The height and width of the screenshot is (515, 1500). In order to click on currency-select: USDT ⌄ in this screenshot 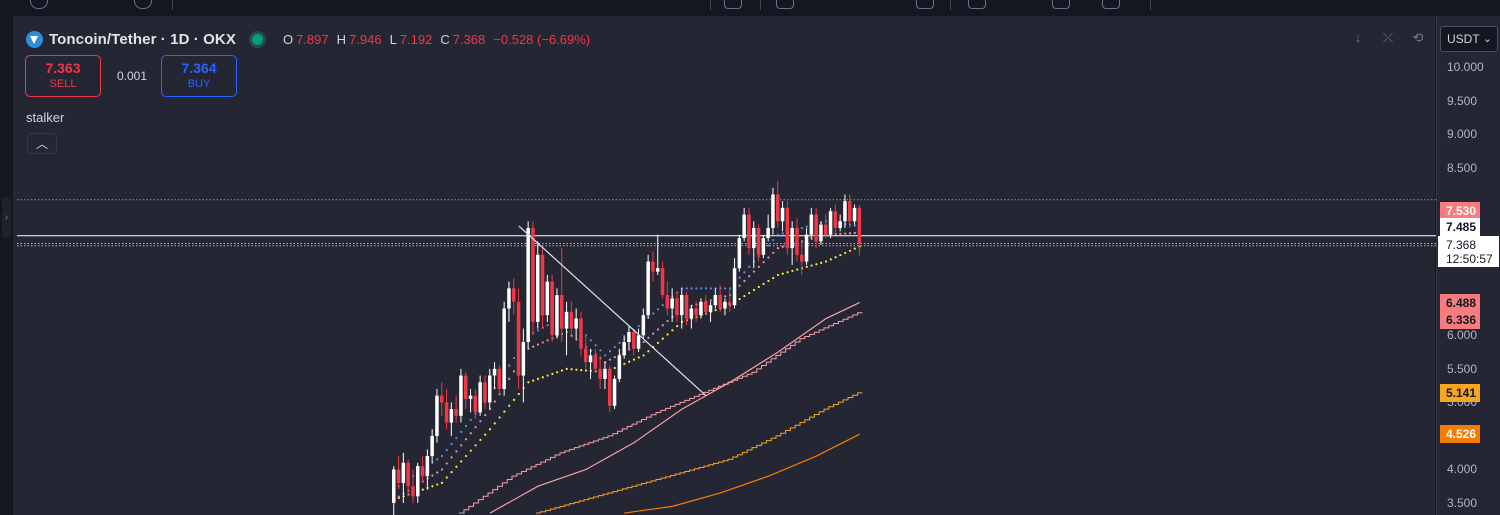, I will do `click(1469, 39)`.